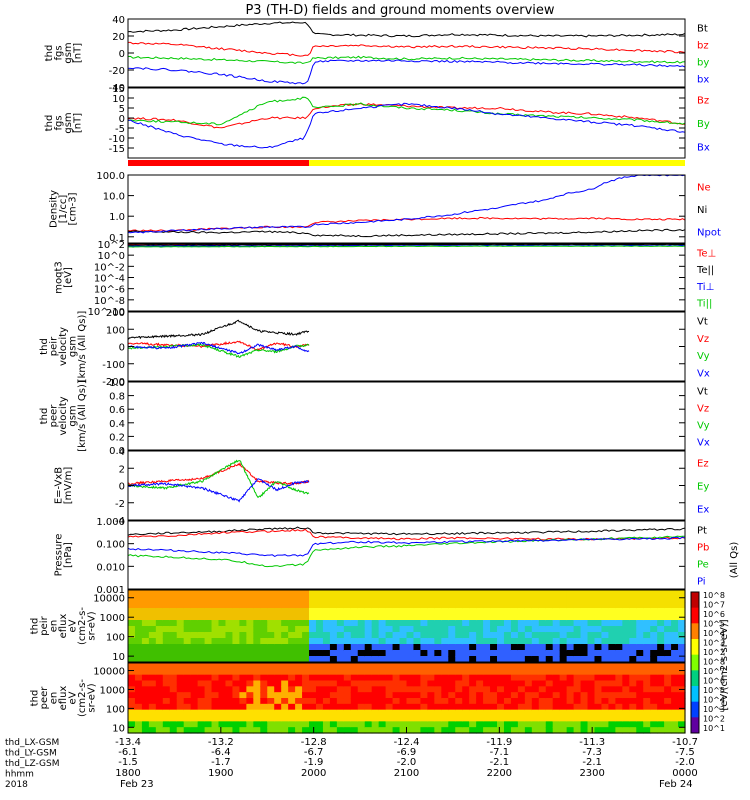 This screenshot has height=800, width=750. What do you see at coordinates (705, 287) in the screenshot?
I see `legend-Ti⊥: Ti⊥` at bounding box center [705, 287].